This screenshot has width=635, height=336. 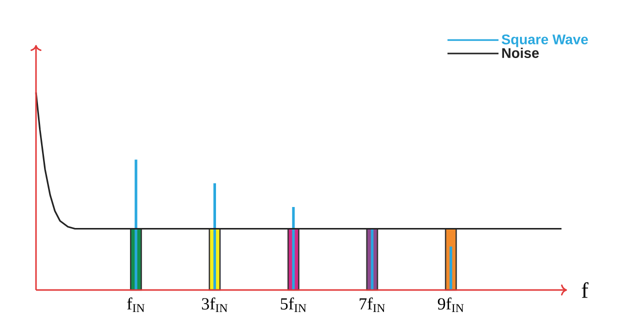 I want to click on legend-label: Square Wave, so click(x=545, y=41).